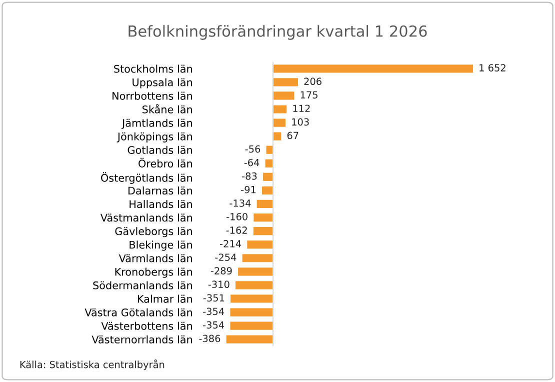 The image size is (555, 382). I want to click on y-tick-label: Skåne län, so click(167, 109).